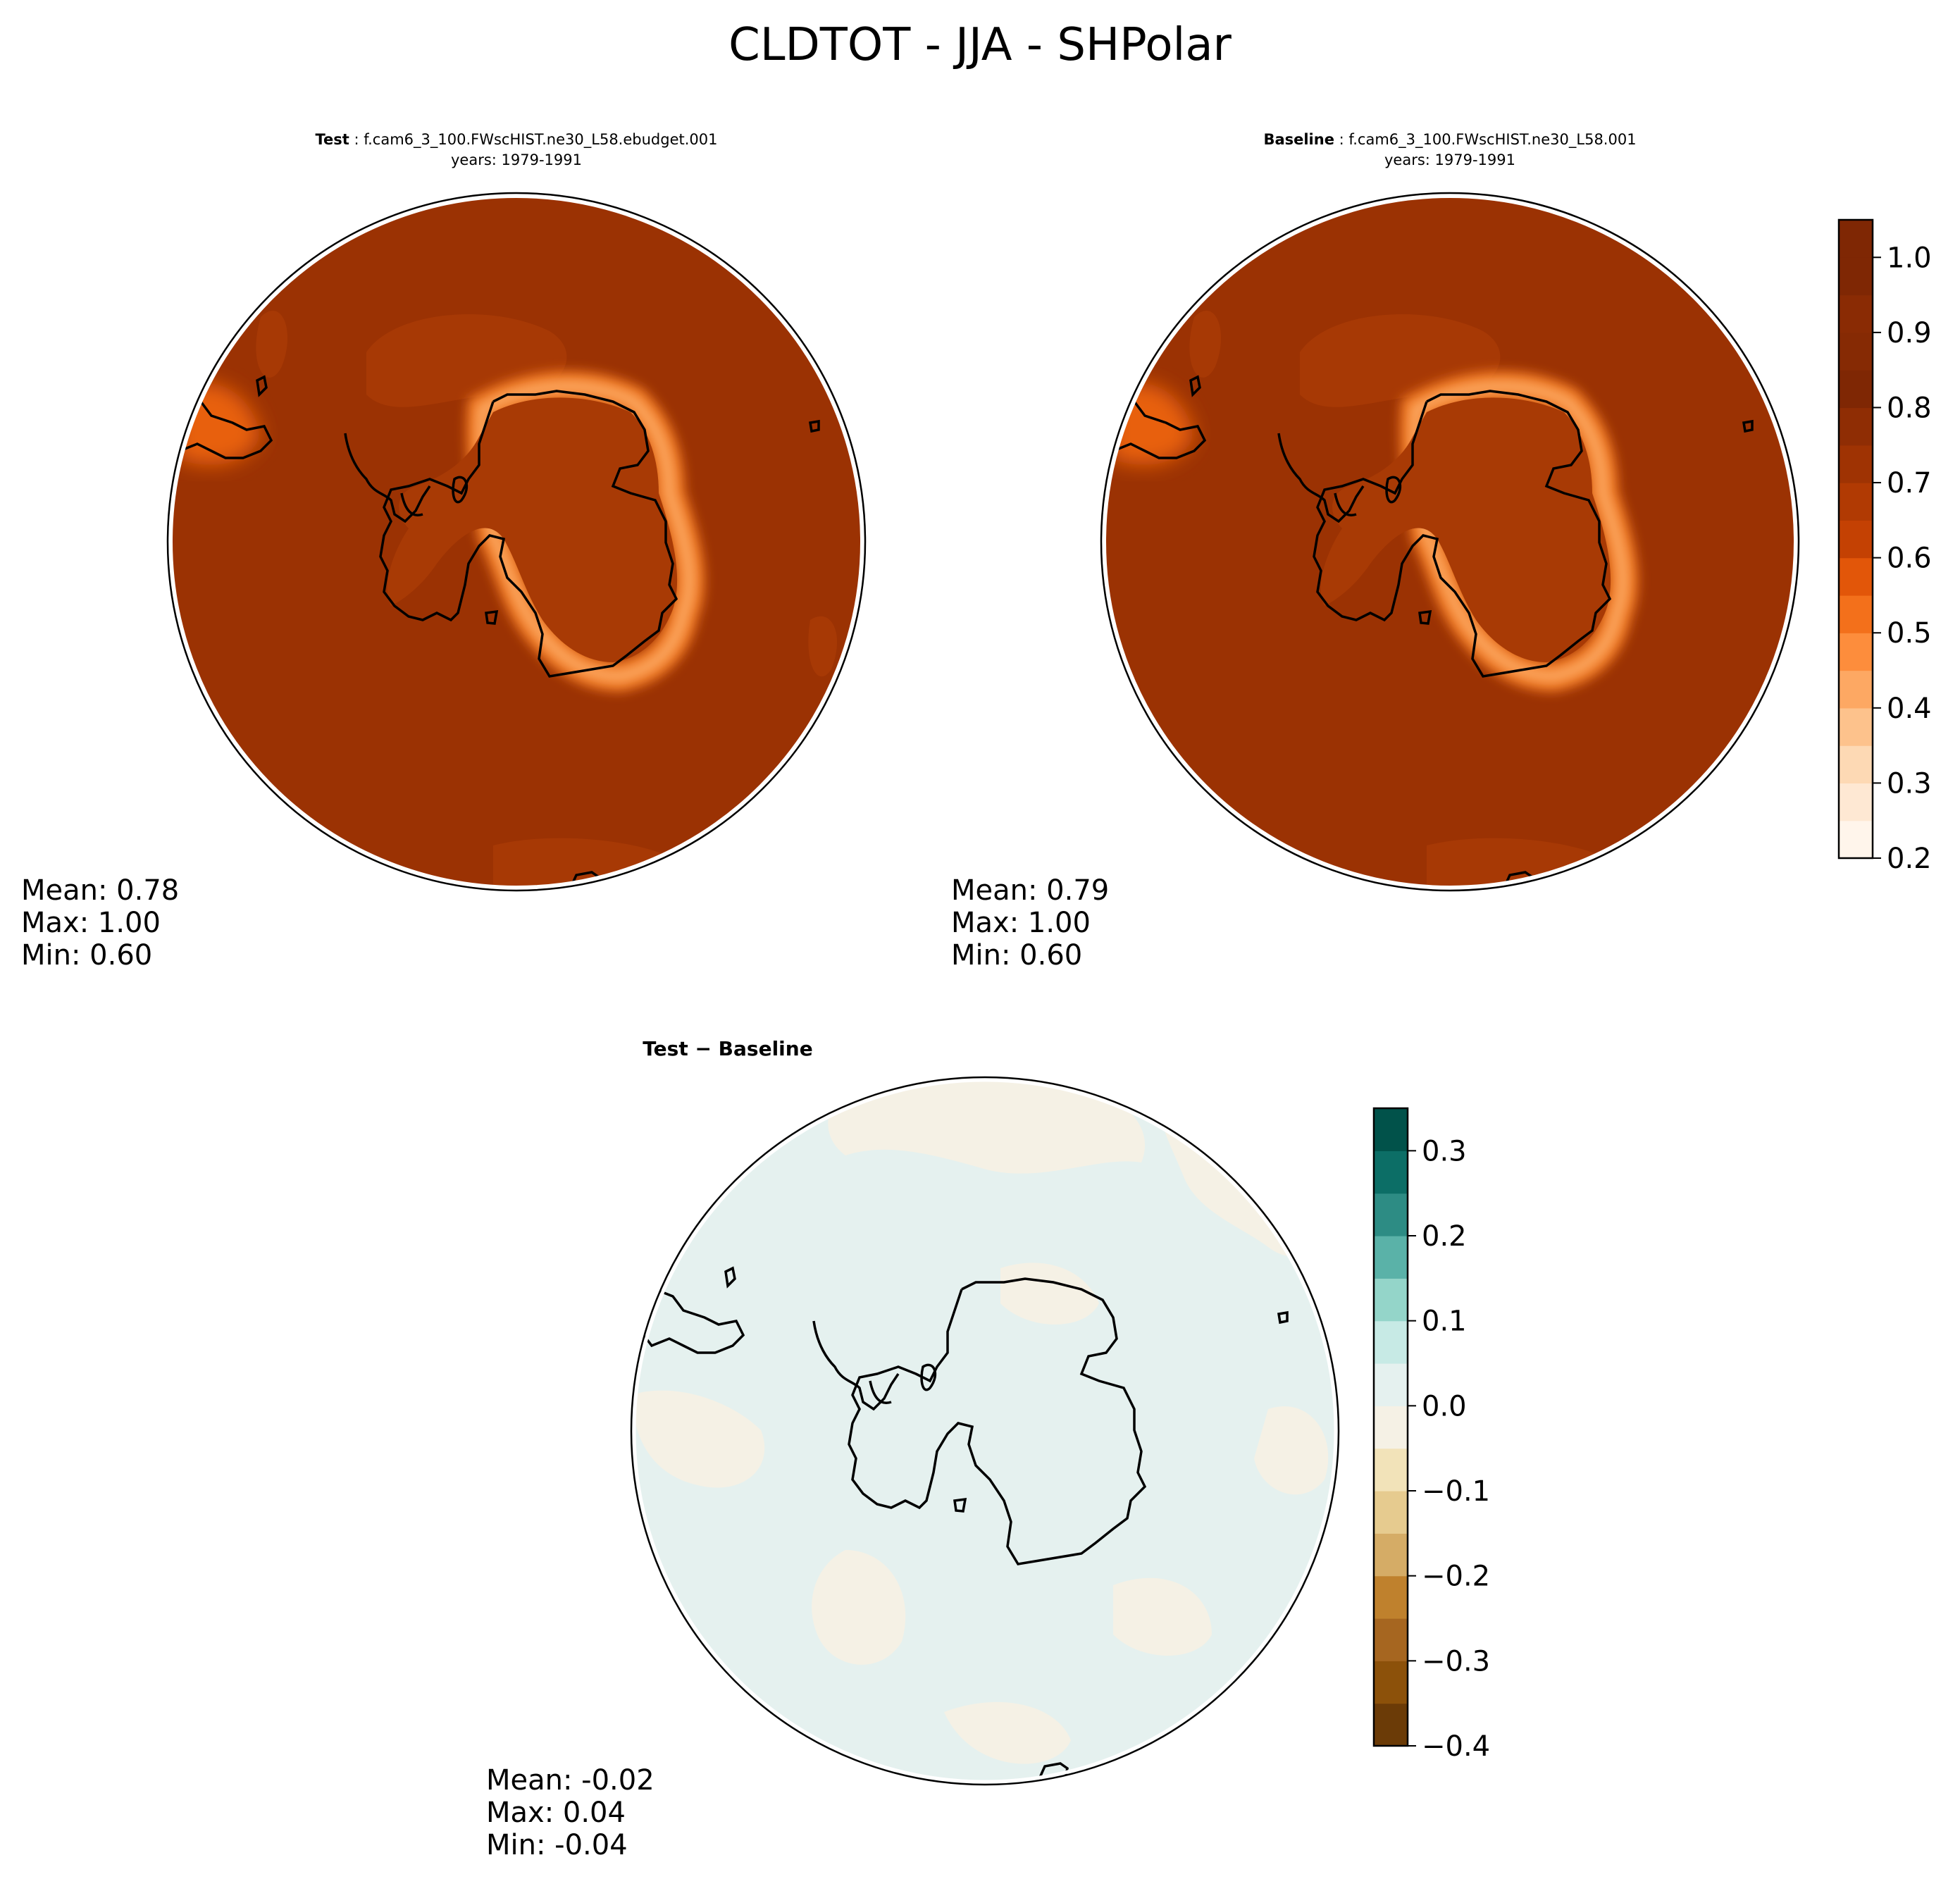 The width and height of the screenshot is (1960, 1879). What do you see at coordinates (728, 1048) in the screenshot?
I see `difference-panel-title: Test − Baseline` at bounding box center [728, 1048].